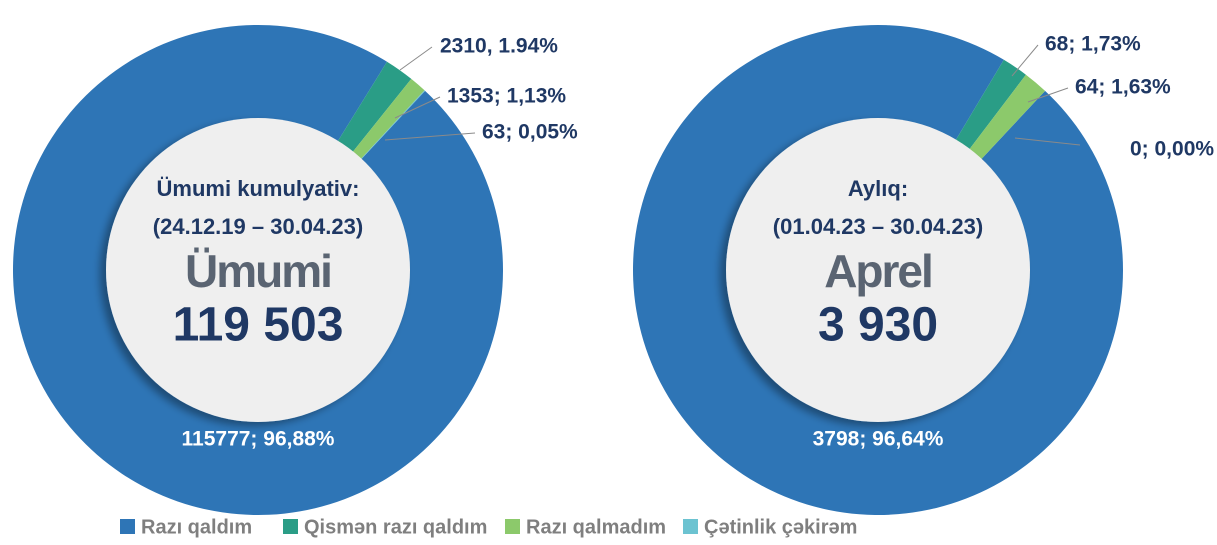  I want to click on legend-label: Çətinlik çəkirəm, so click(780, 527).